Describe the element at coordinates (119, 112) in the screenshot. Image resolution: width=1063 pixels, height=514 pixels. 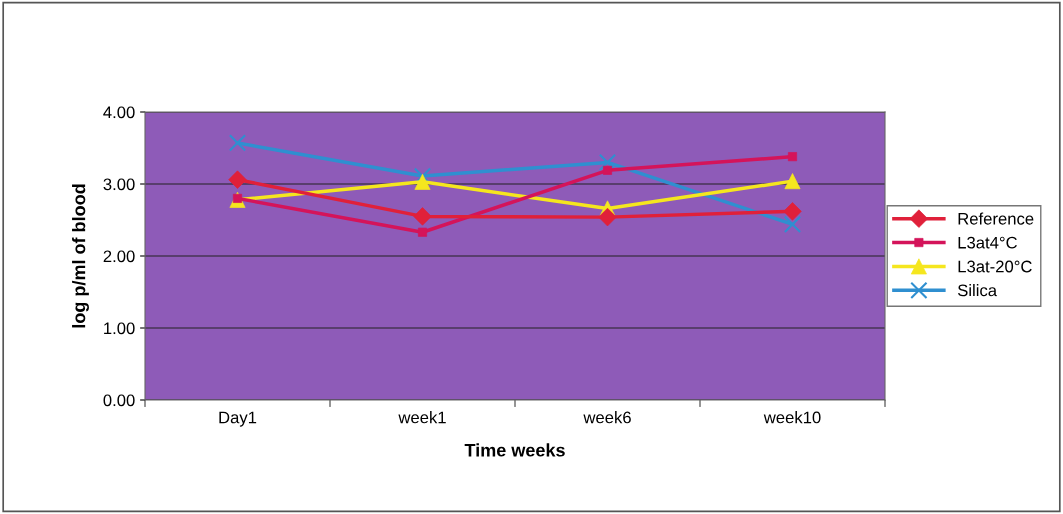
I see `y-tick-label: 4.00` at that location.